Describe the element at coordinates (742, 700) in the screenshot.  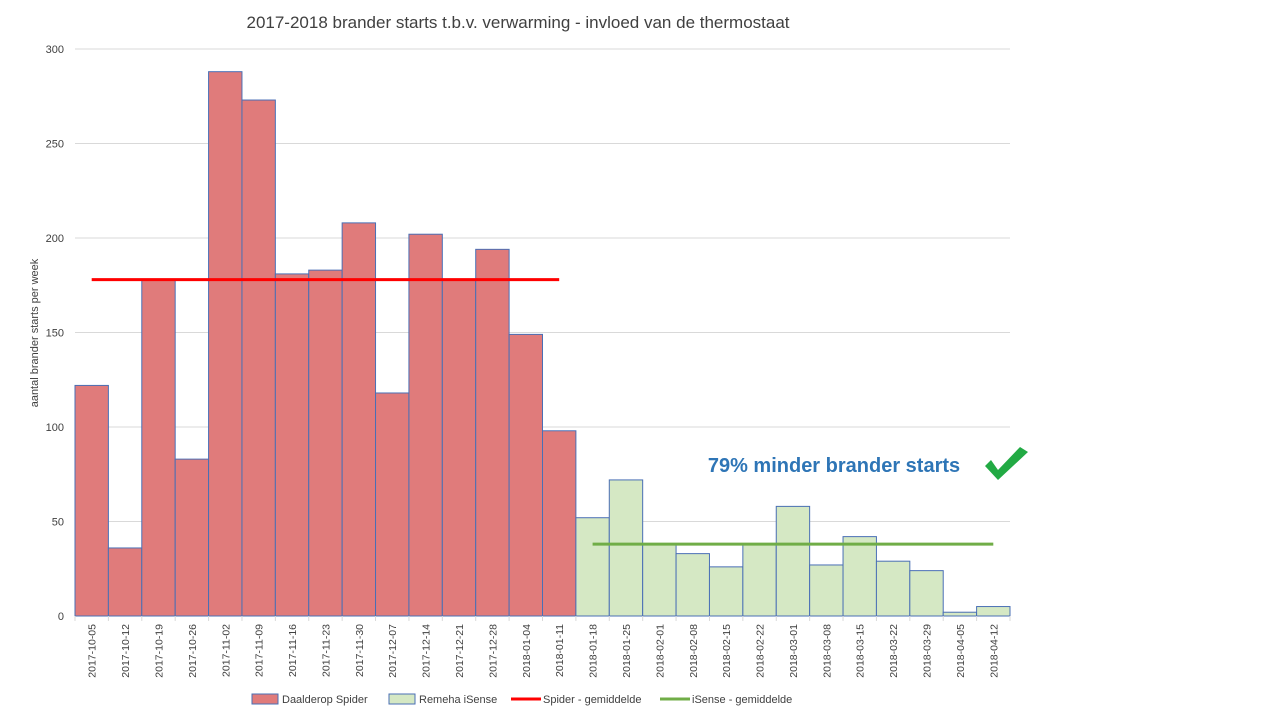
I see `legend-label: iSense - gemiddelde` at that location.